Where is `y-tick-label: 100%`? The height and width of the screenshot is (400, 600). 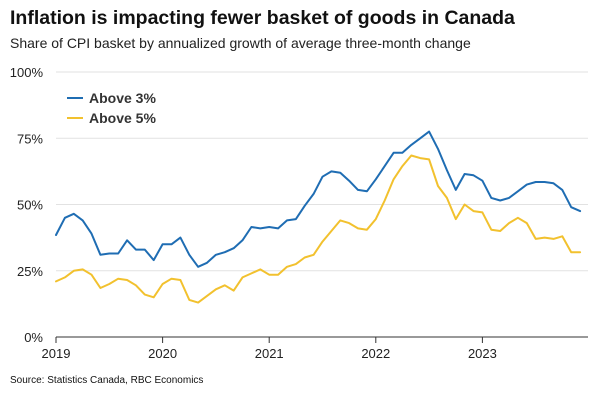
y-tick-label: 100% is located at coordinates (27, 72).